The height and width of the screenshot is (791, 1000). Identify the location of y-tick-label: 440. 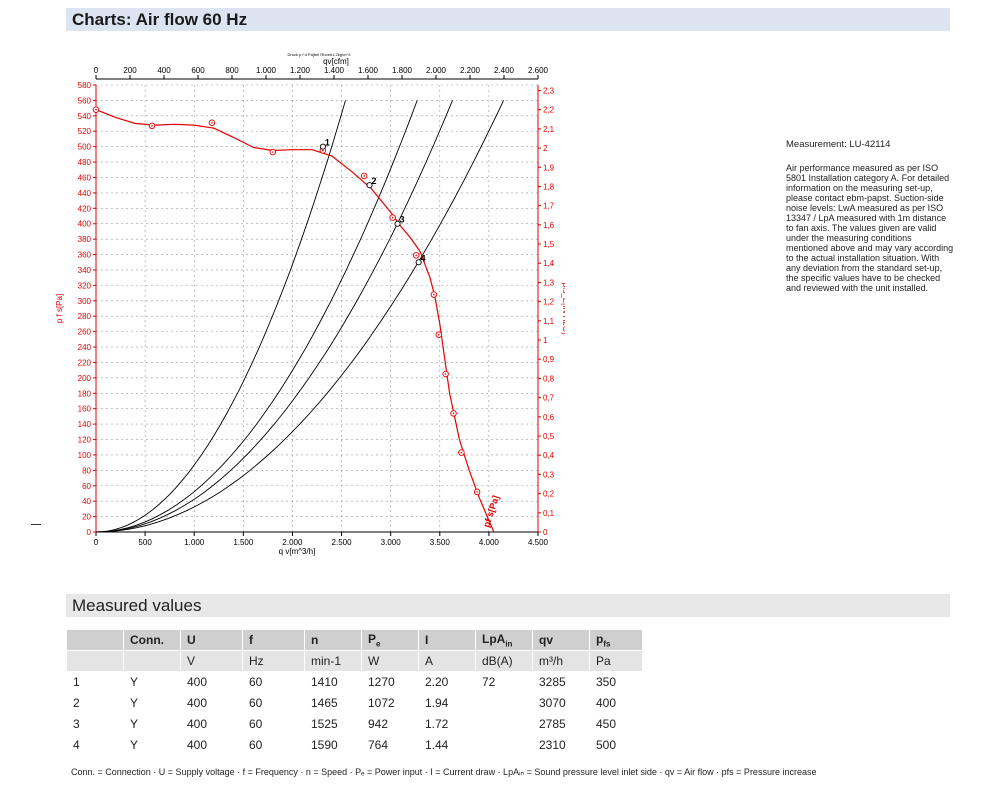
(85, 193).